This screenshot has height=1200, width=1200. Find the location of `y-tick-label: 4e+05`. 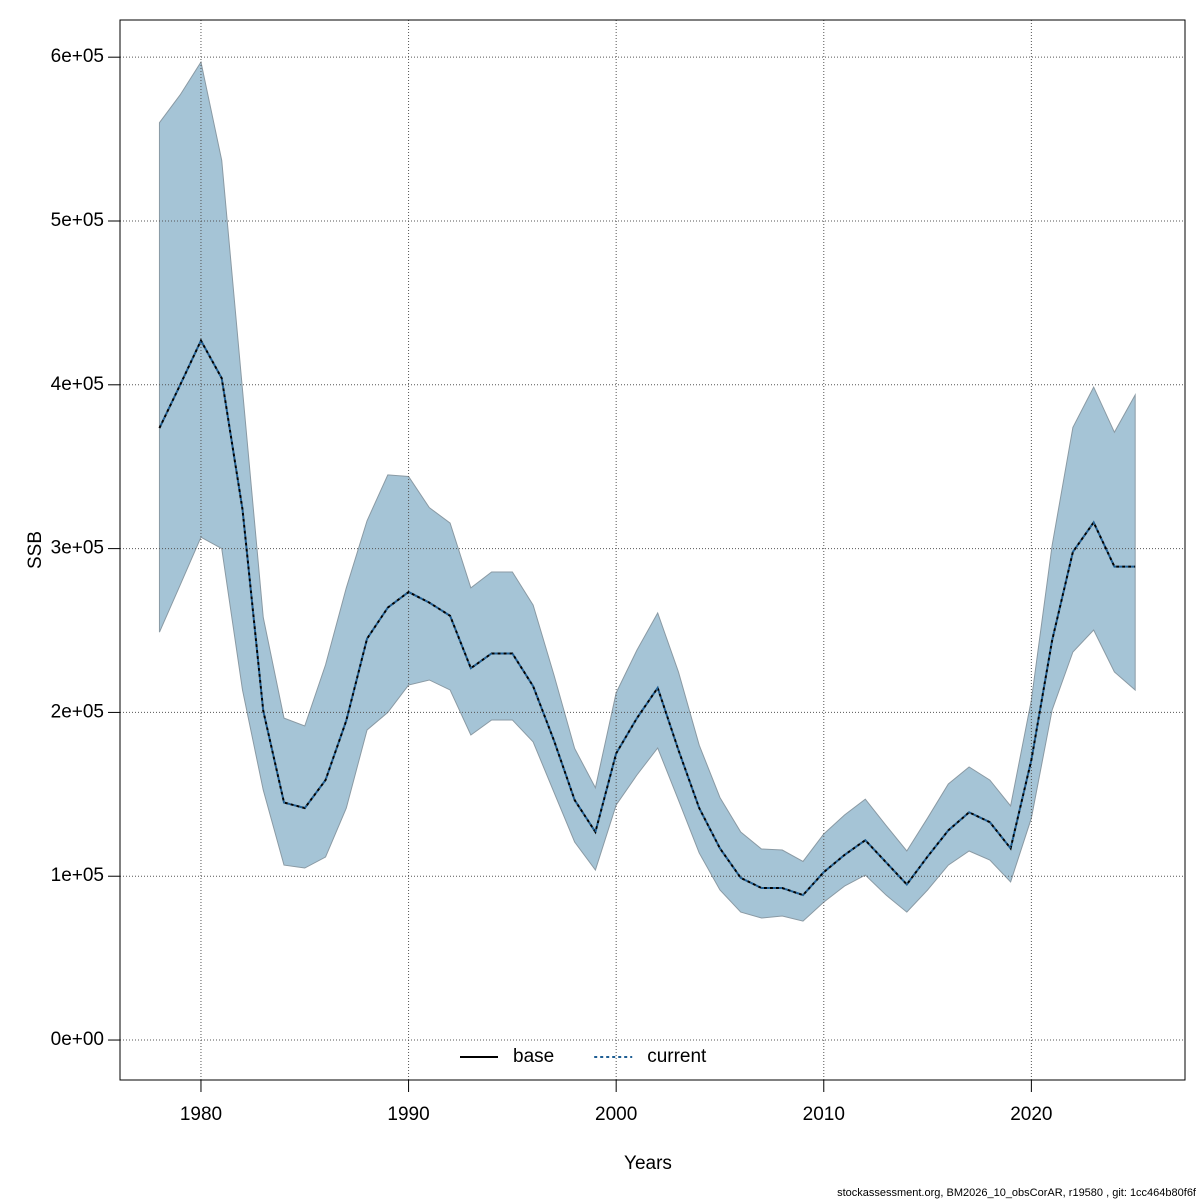

y-tick-label: 4e+05 is located at coordinates (77, 384).